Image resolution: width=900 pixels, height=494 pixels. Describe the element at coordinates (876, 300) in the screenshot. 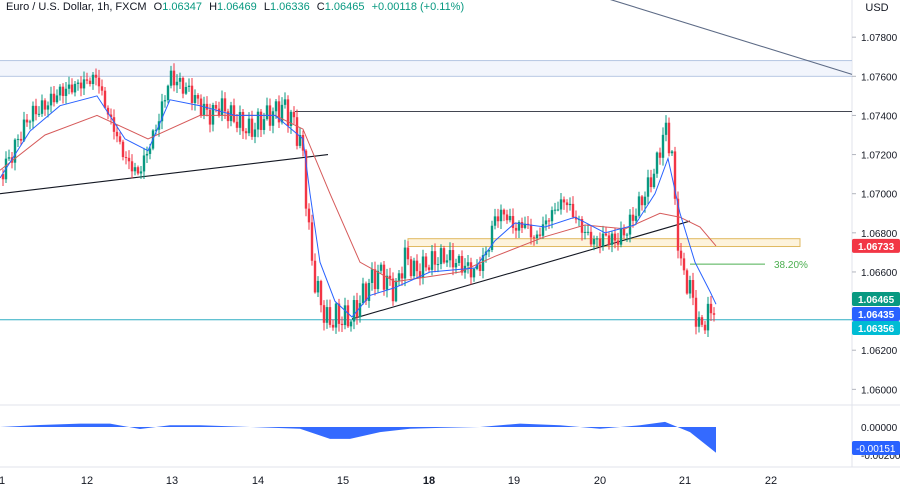

I see `price-badge-label: 1.06465` at that location.